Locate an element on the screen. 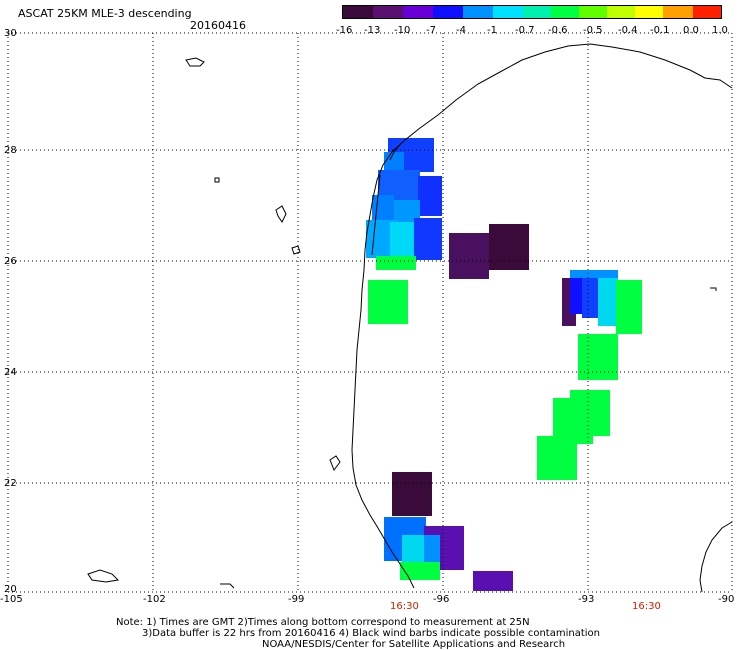  lat-label: 22 is located at coordinates (10, 483).